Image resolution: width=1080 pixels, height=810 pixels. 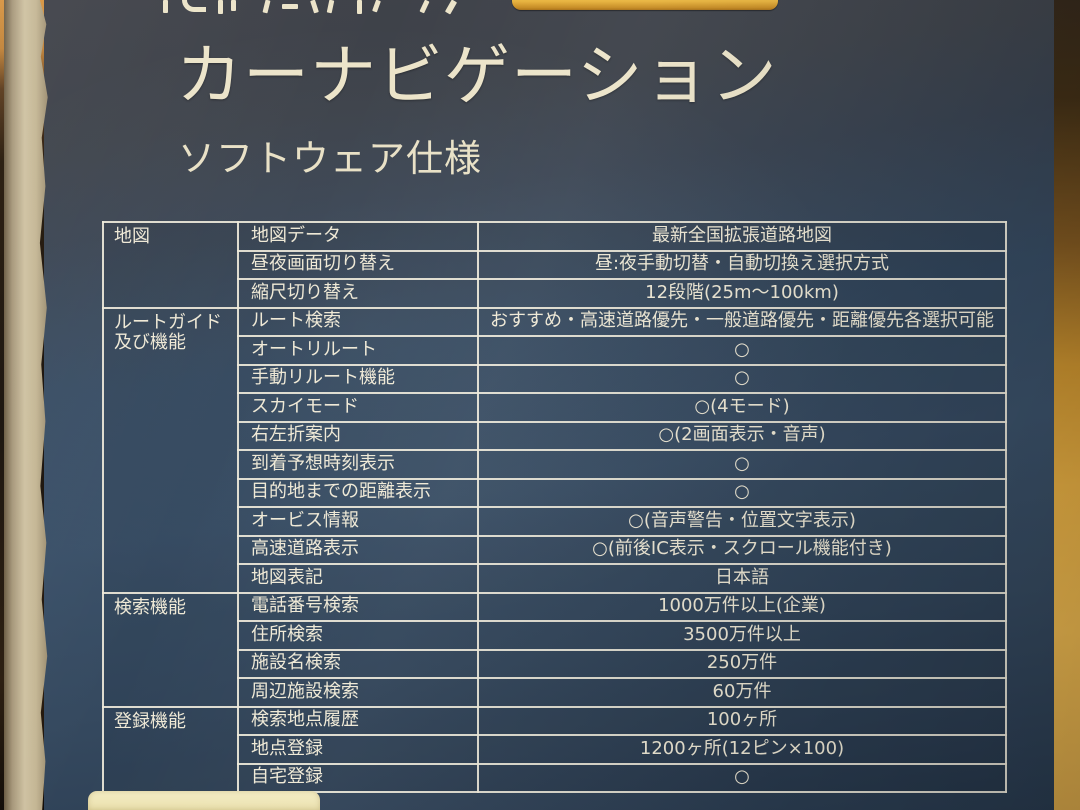 I want to click on tape-sticker, so click(x=204, y=800).